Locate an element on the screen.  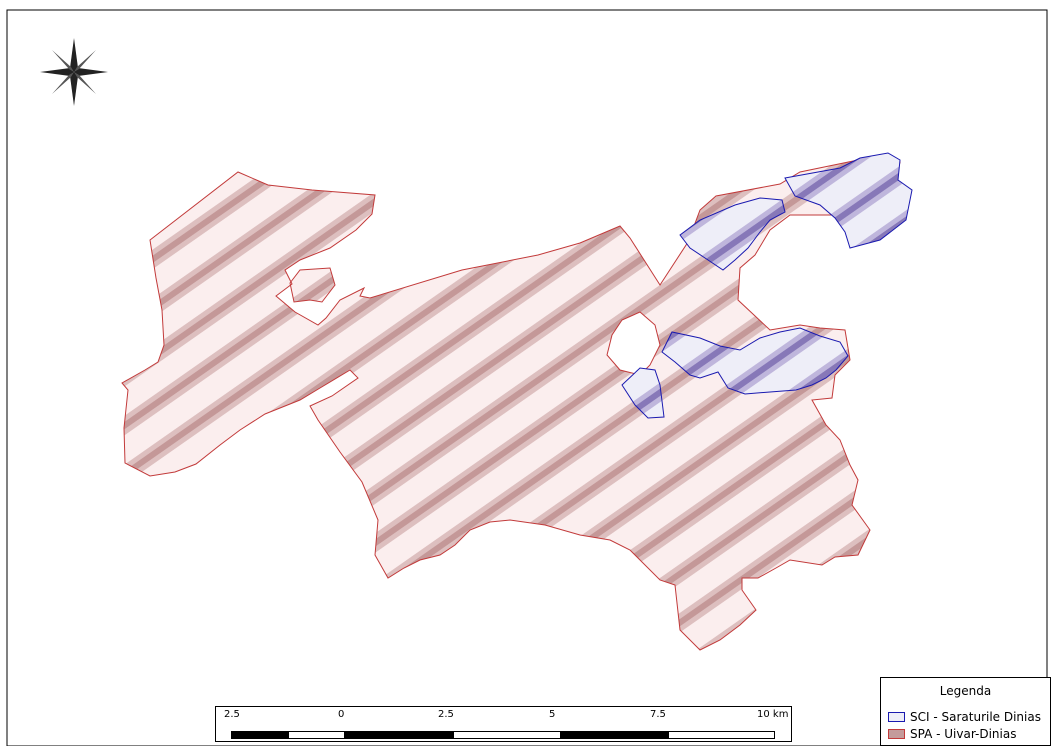
sci-area-north-polygon is located at coordinates (848, 200).